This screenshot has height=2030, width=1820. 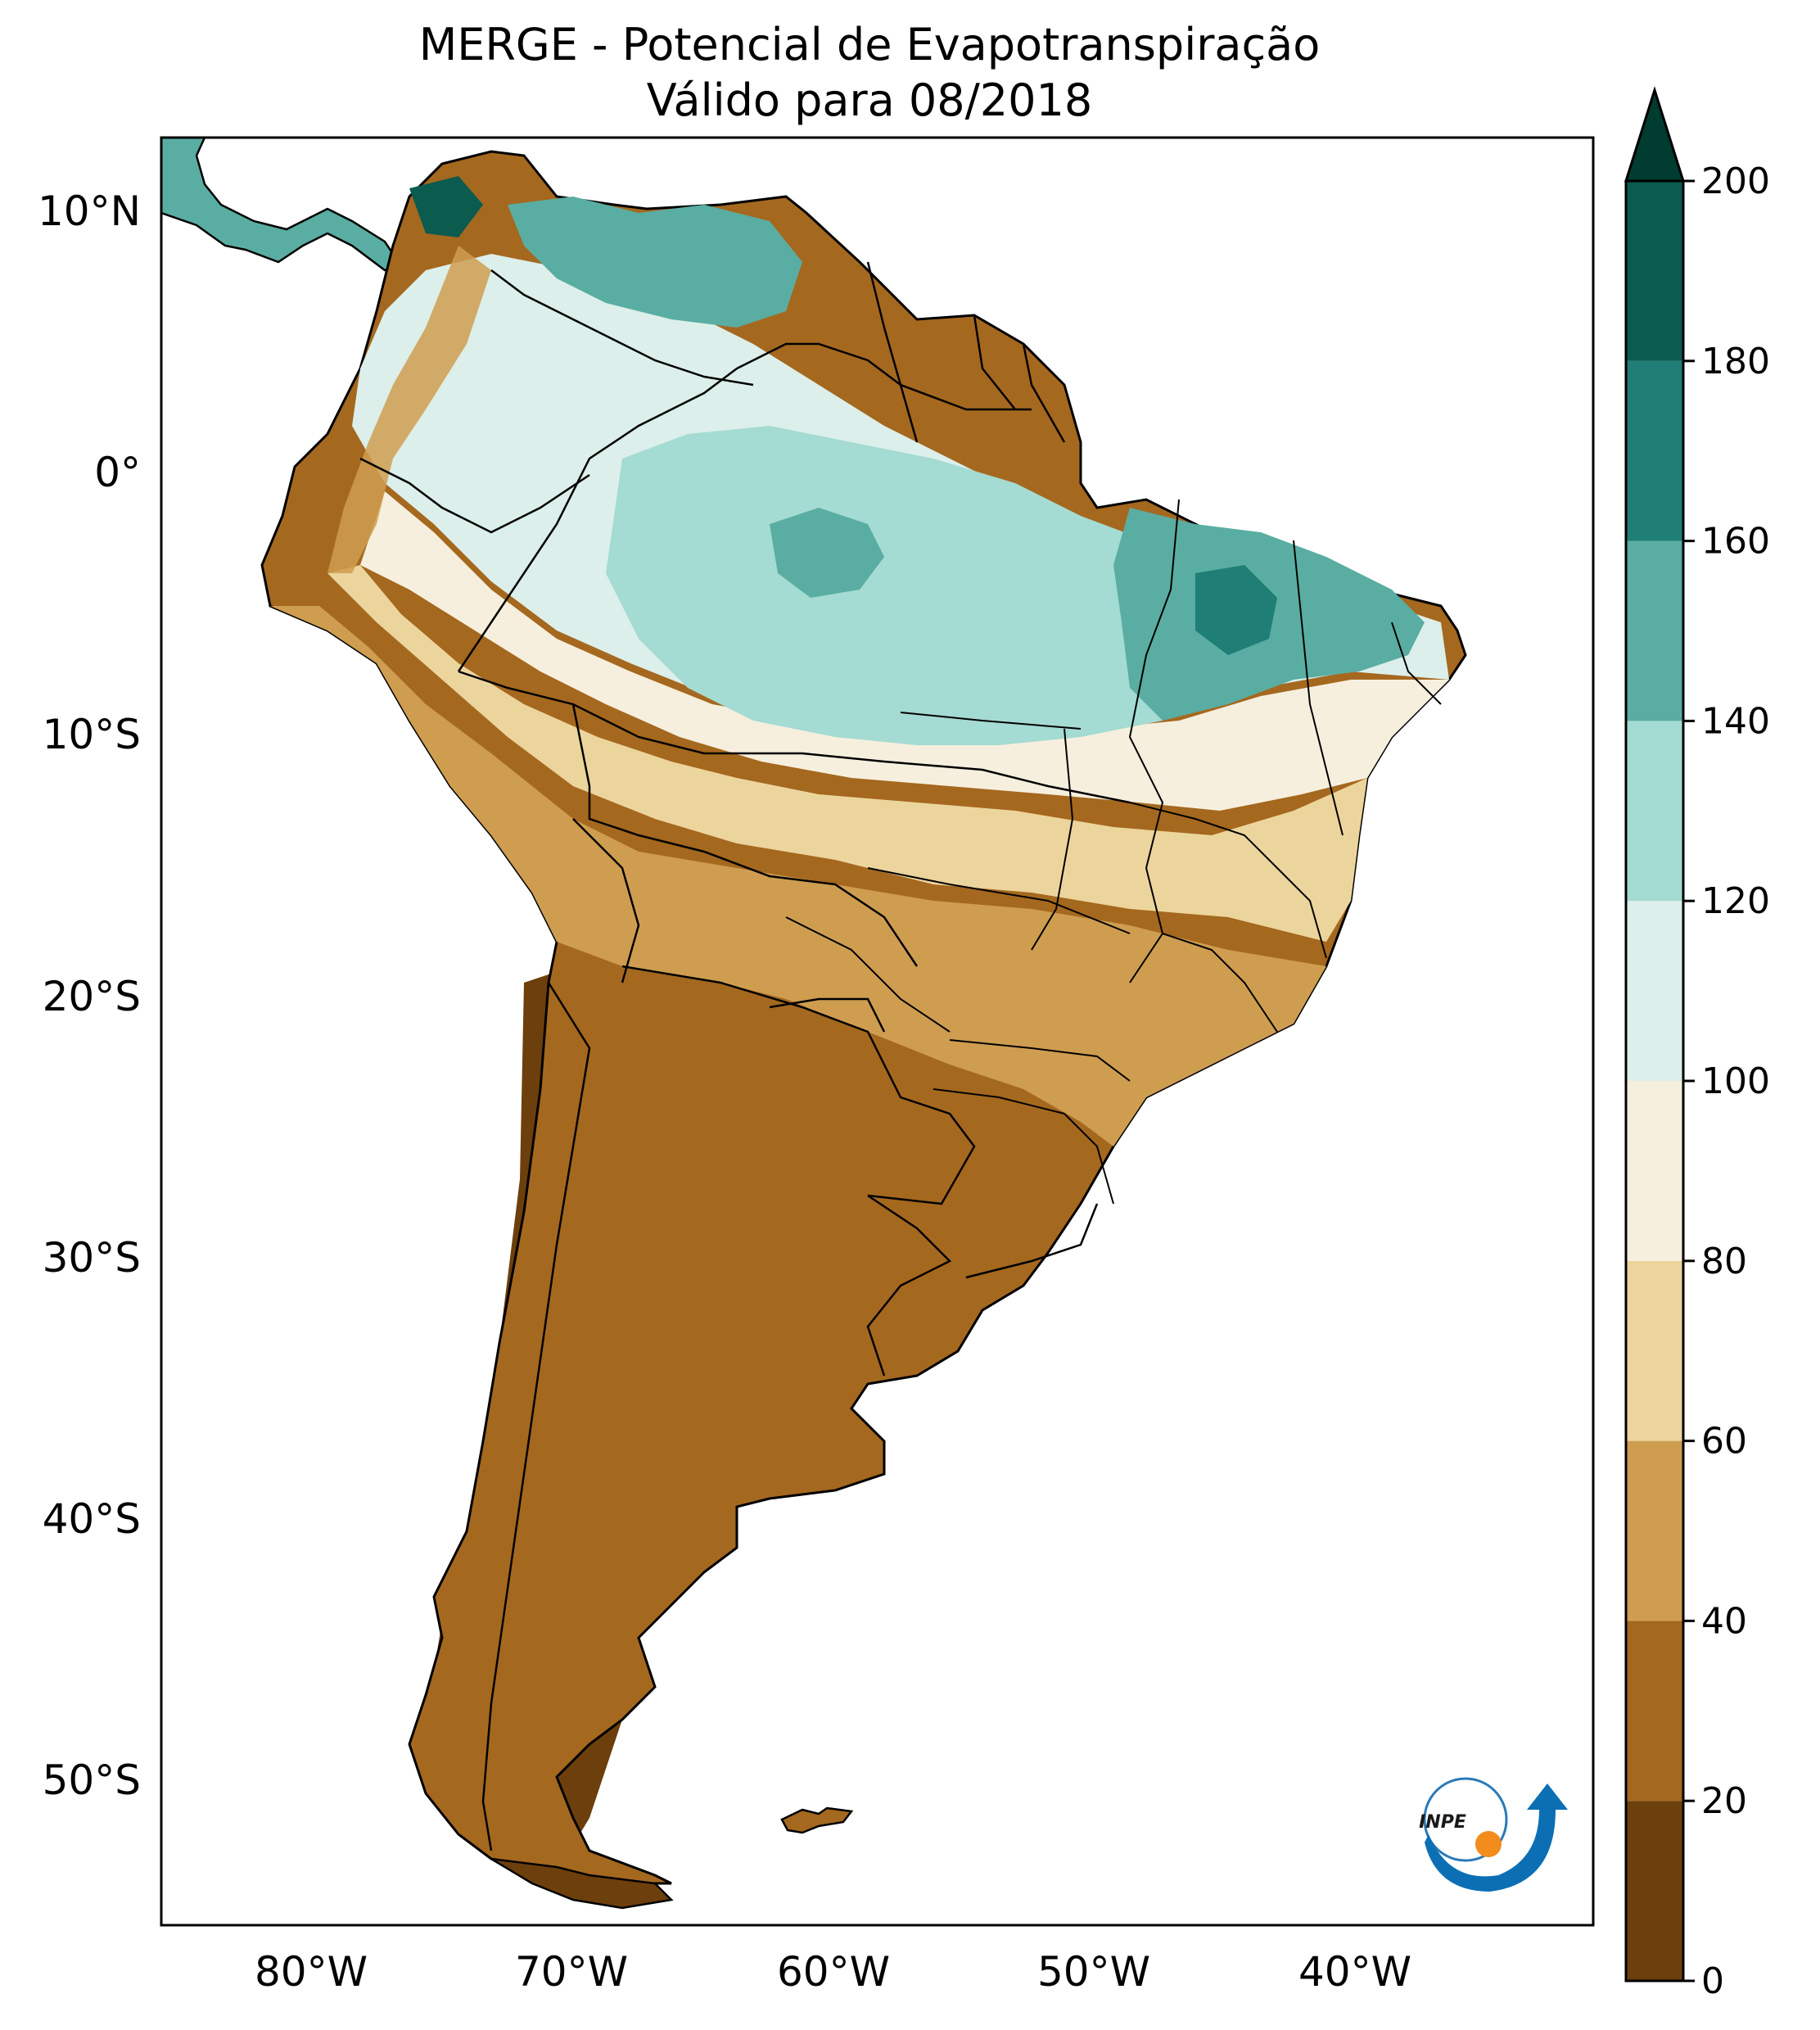 I want to click on colorbar-tick-label: 160, so click(x=1736, y=542).